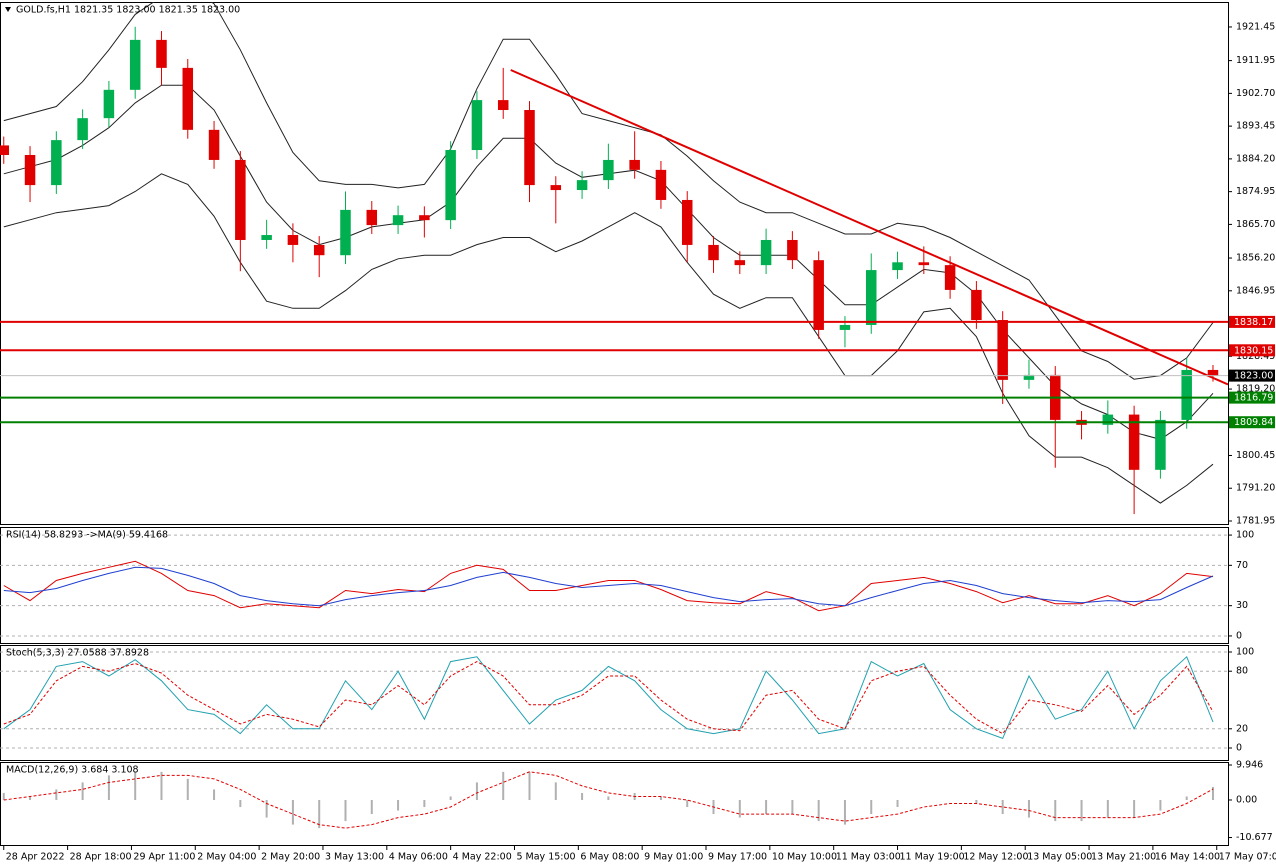 This screenshot has height=867, width=1276. Describe the element at coordinates (1255, 26) in the screenshot. I see `y-tick-label: 1921.45` at that location.